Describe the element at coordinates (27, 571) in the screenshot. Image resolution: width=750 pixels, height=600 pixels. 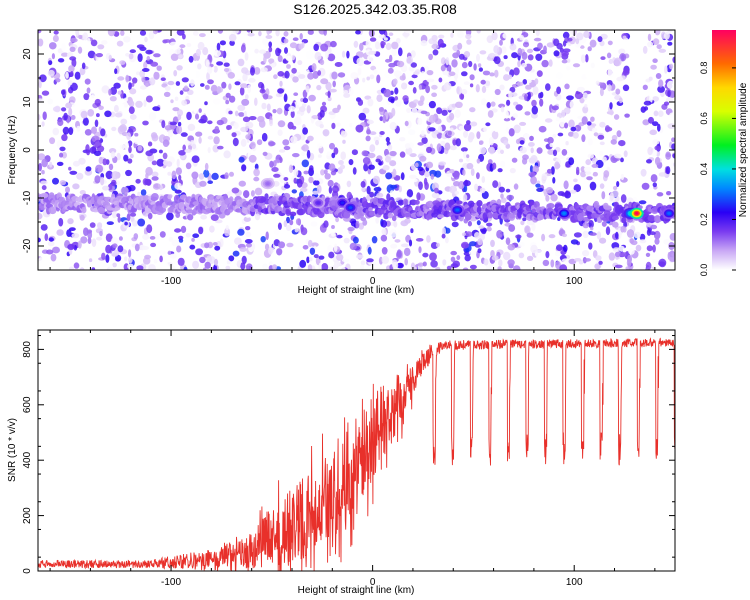
I see `bottom-y-tick-label: 0` at that location.